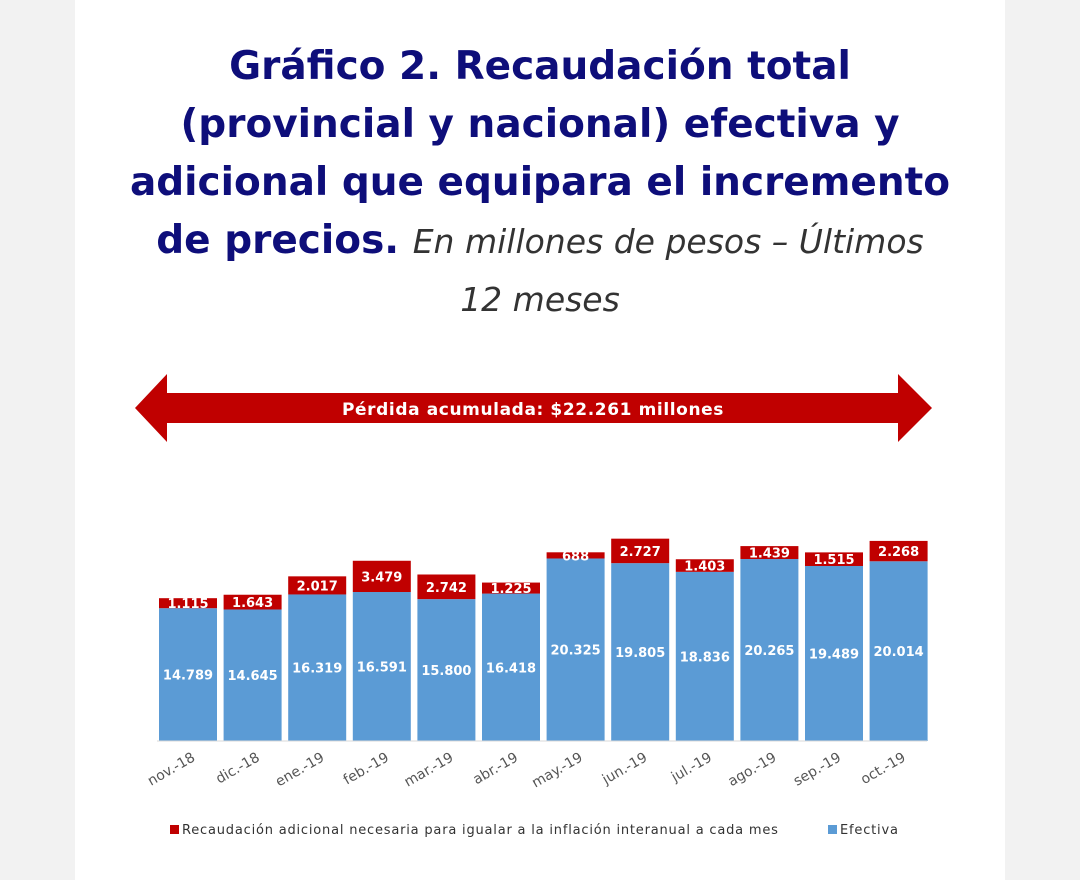 Image resolution: width=1080 pixels, height=880 pixels. I want to click on x-tick-label: dic.-18, so click(237, 769).